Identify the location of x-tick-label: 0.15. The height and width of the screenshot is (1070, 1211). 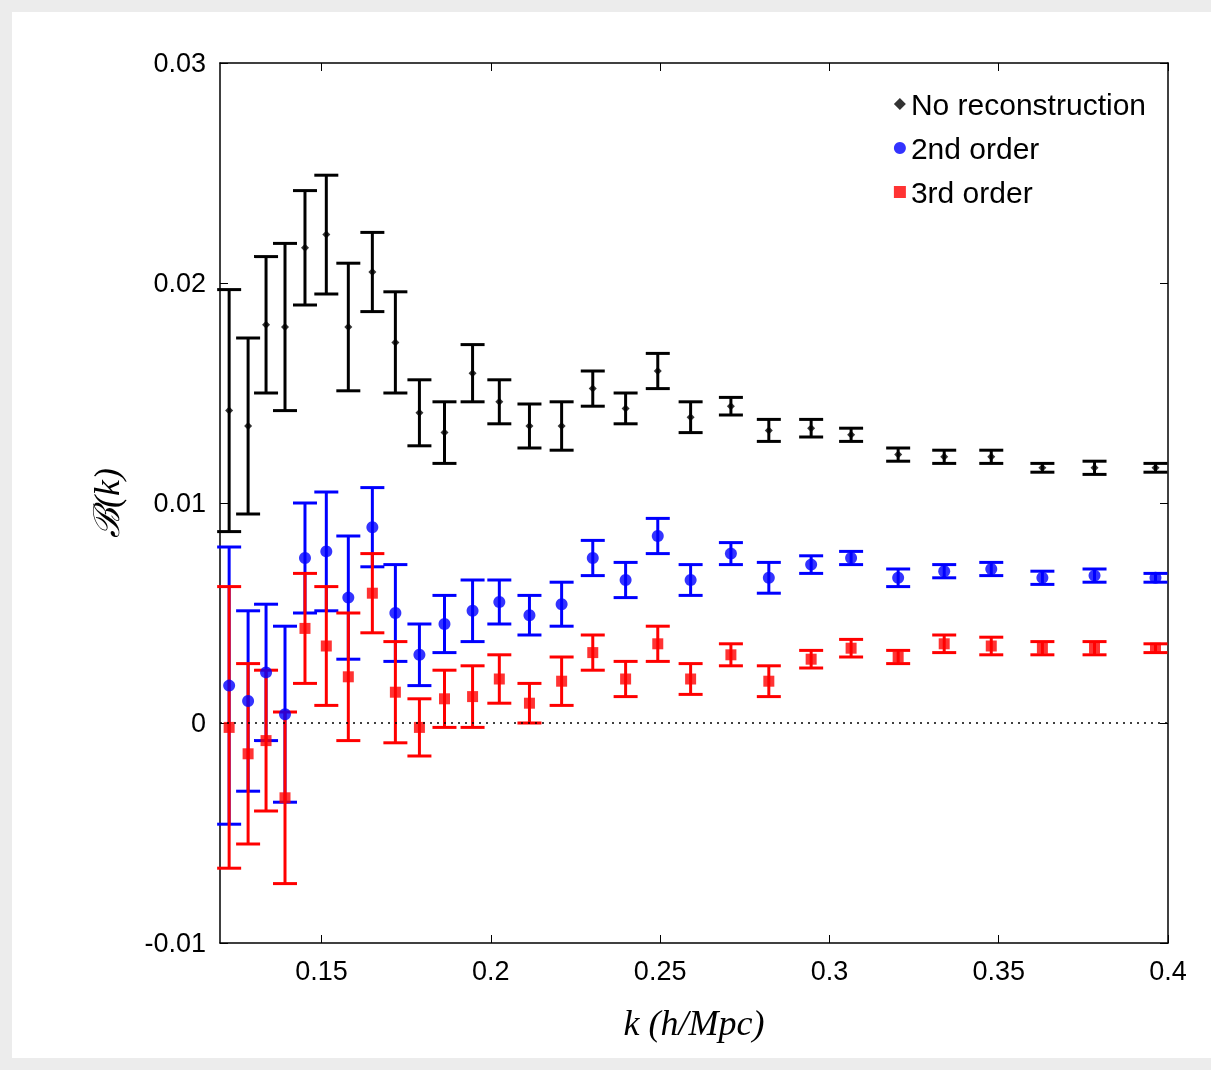
(321, 970).